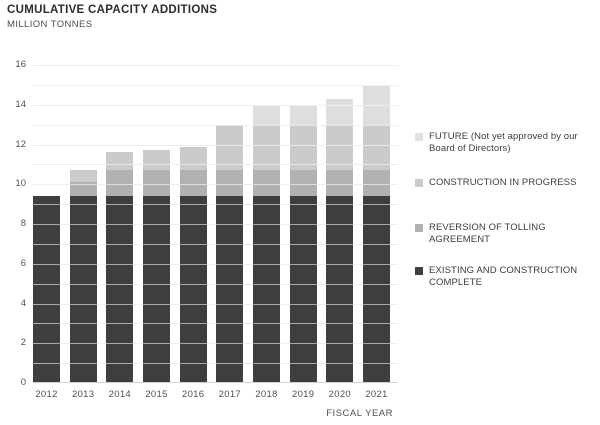  Describe the element at coordinates (266, 394) in the screenshot. I see `x-tick-label: 2018` at that location.